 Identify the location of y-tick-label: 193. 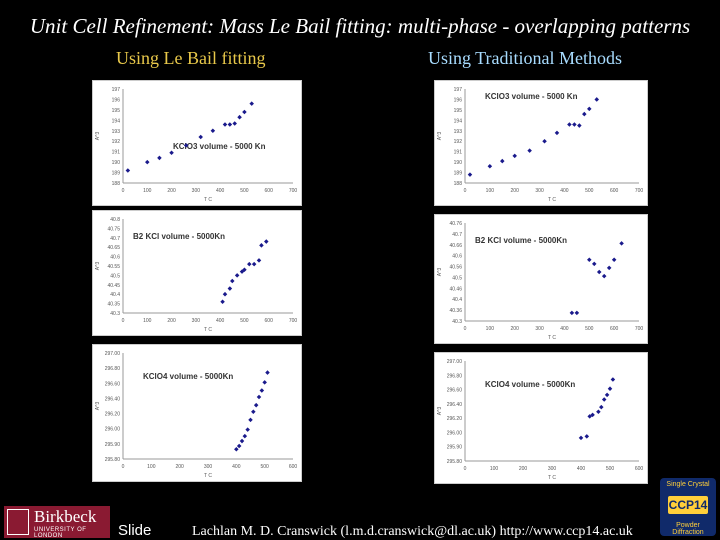
(458, 132).